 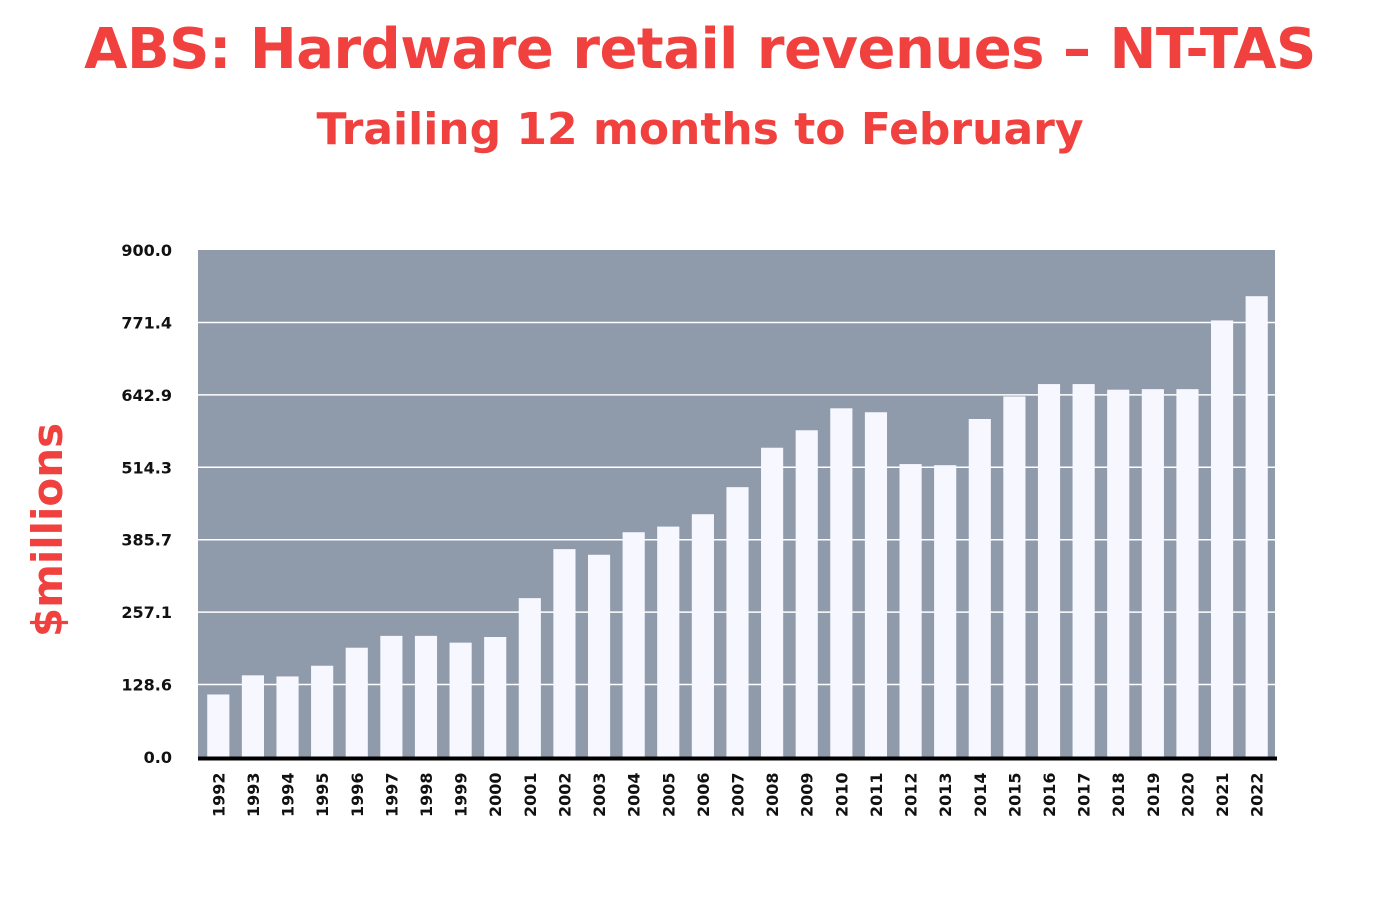 What do you see at coordinates (1118, 794) in the screenshot?
I see `x-tick-label: 2018` at bounding box center [1118, 794].